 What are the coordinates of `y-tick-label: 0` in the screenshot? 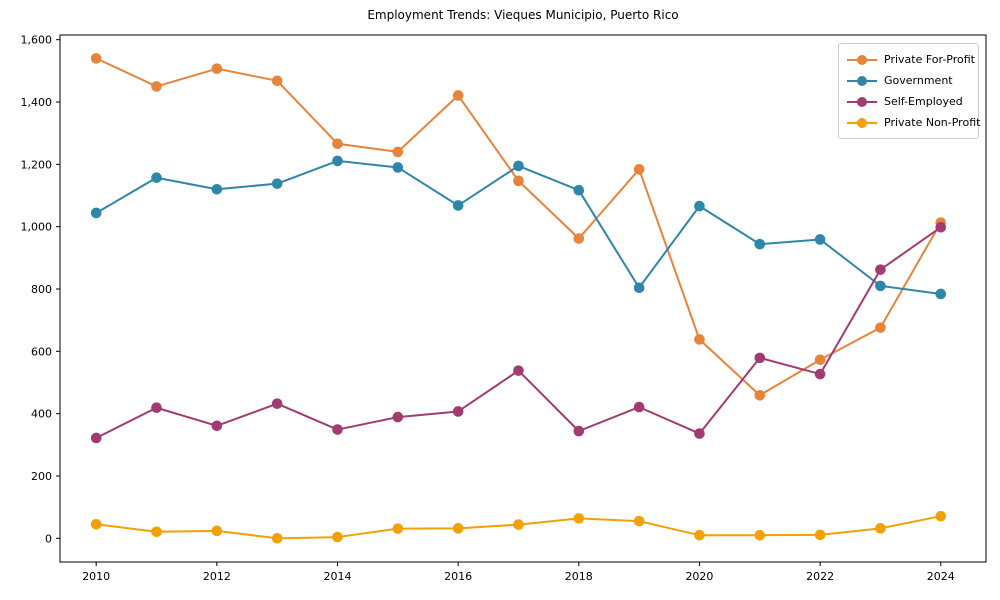 It's located at (48, 538).